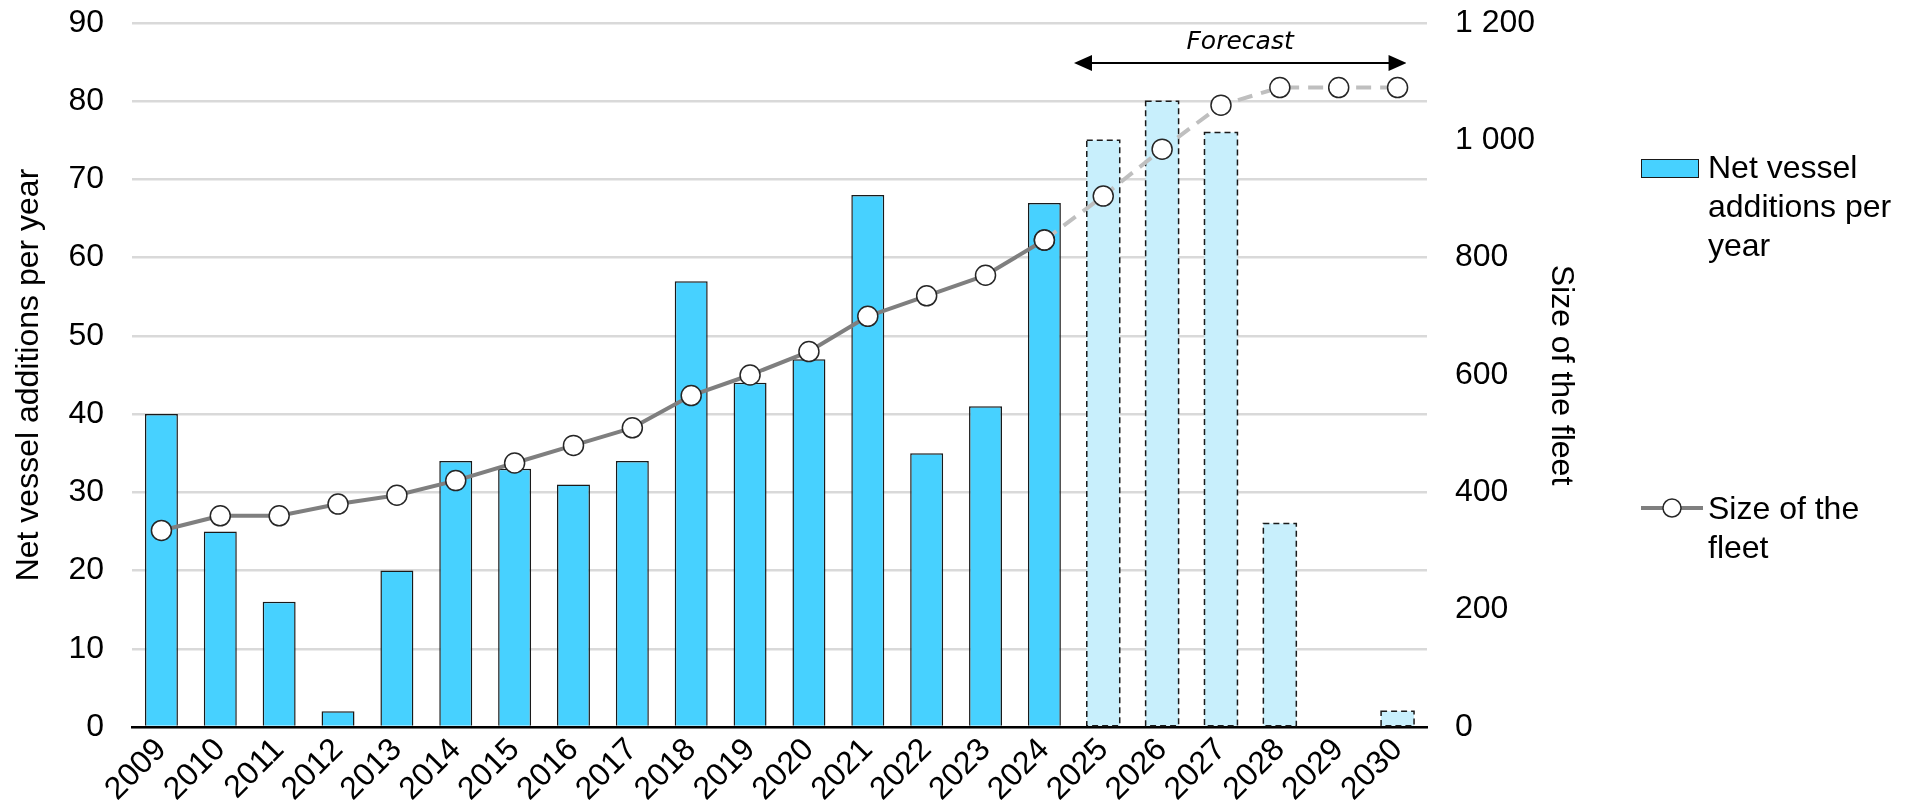  I want to click on y-tick-label: 70, so click(86, 177).